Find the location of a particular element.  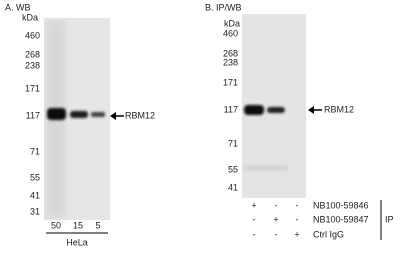

ip-label: IP is located at coordinates (389, 219).